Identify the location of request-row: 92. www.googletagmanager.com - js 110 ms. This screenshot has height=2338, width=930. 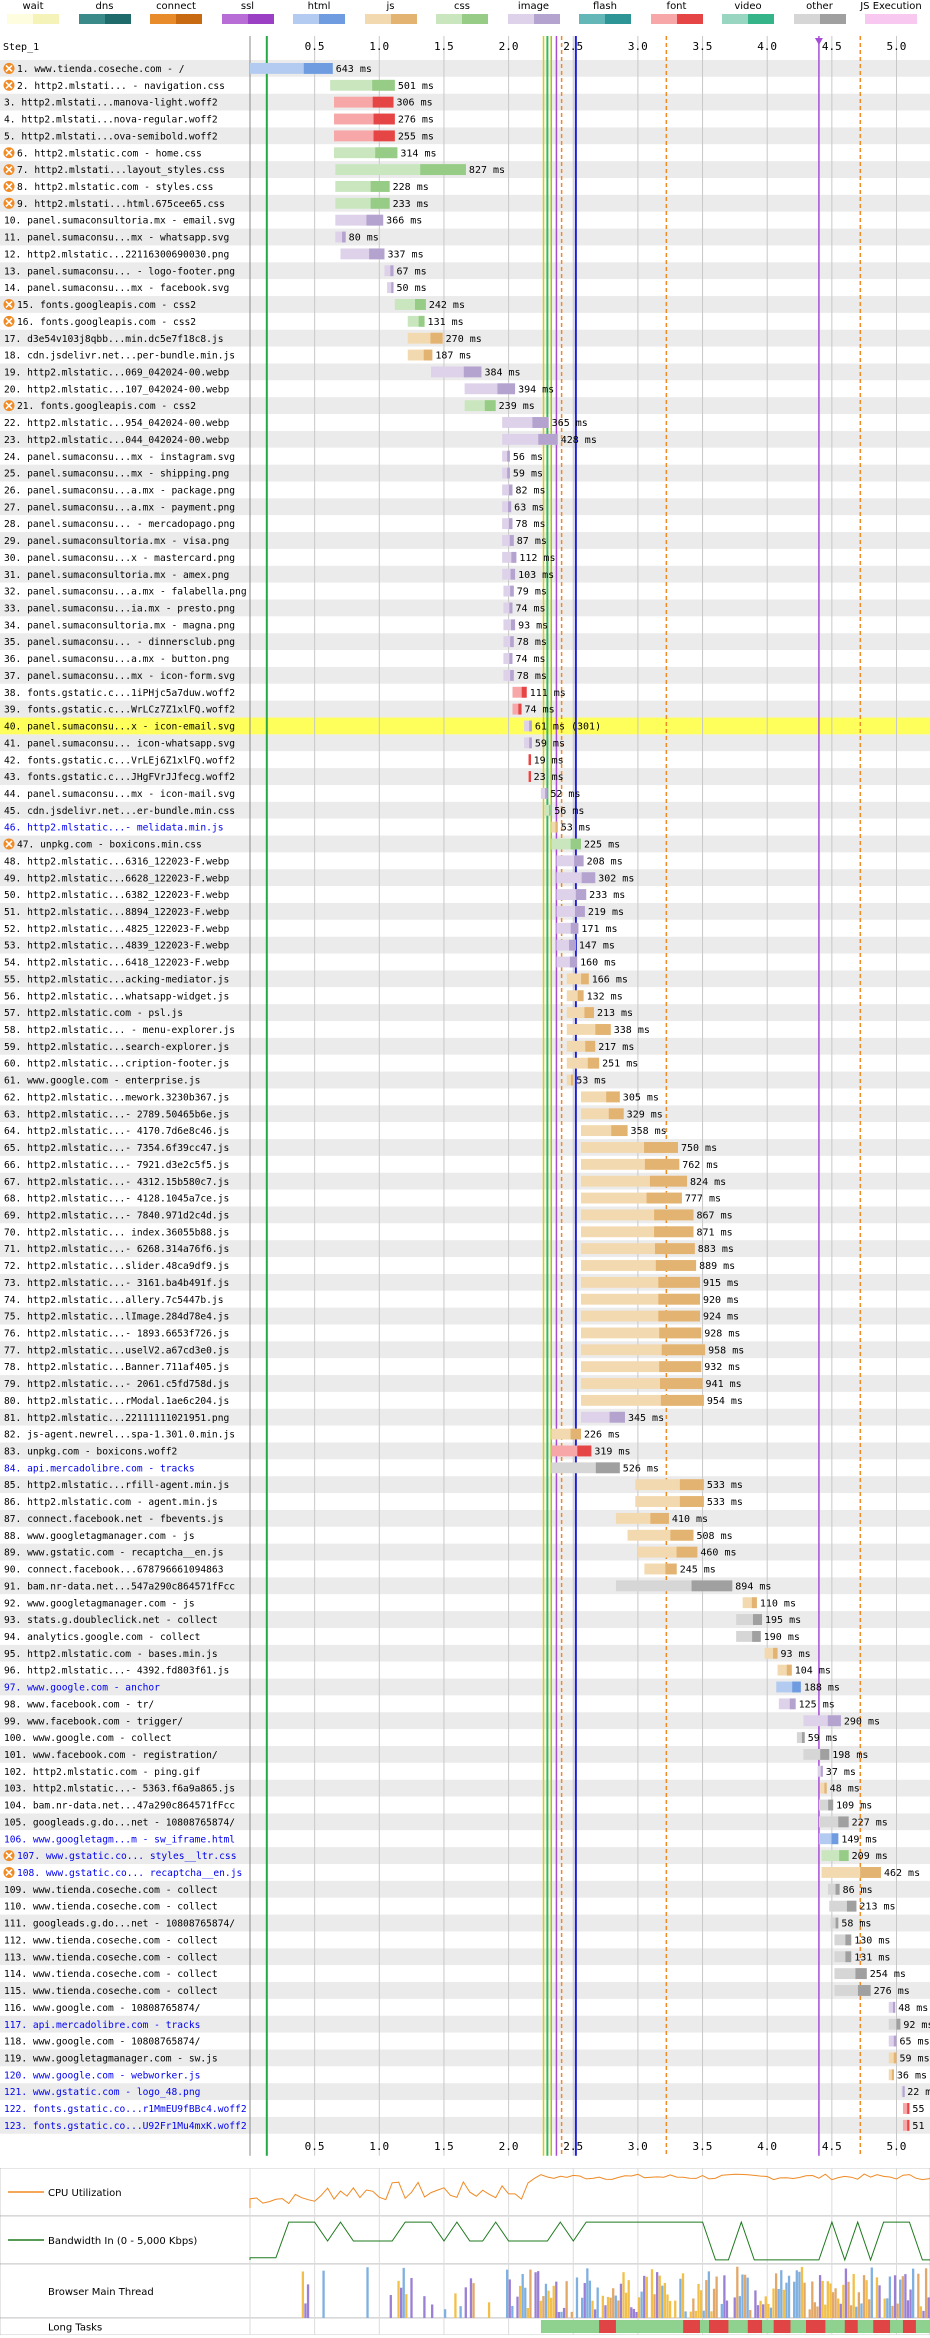
(400, 1603).